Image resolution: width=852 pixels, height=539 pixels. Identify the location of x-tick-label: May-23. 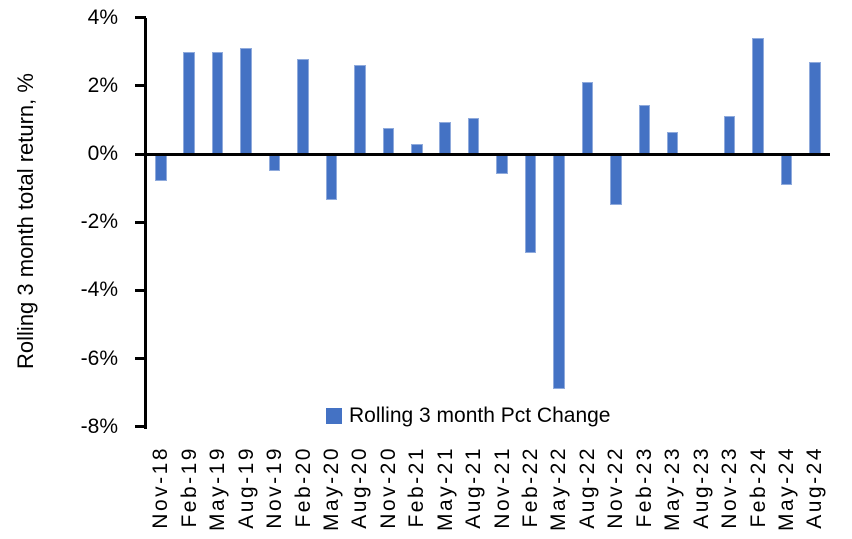
(673, 489).